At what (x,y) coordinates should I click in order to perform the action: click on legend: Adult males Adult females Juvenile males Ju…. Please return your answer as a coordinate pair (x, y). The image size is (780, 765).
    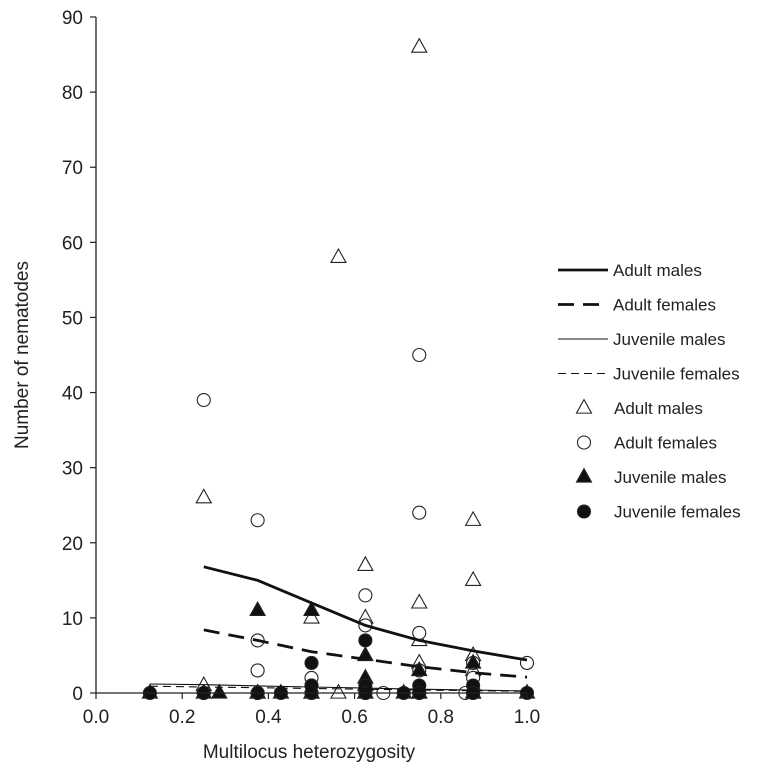
    Looking at the image, I should click on (649, 391).